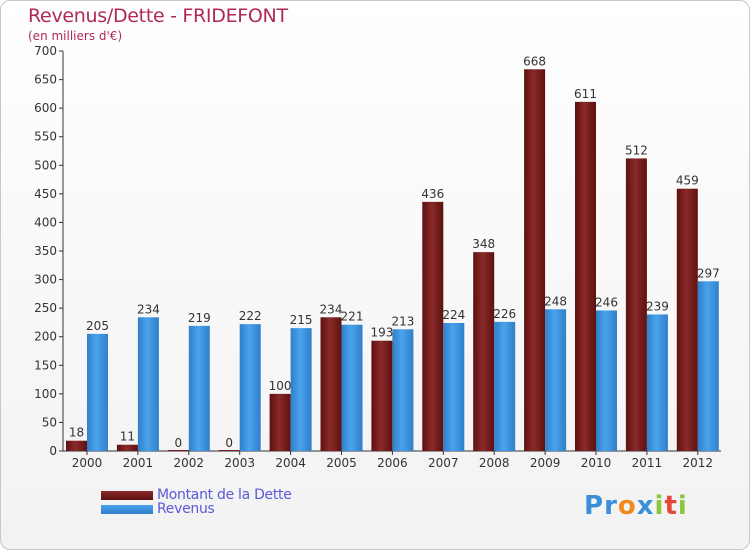  What do you see at coordinates (494, 463) in the screenshot?
I see `x-tick-label: 2008` at bounding box center [494, 463].